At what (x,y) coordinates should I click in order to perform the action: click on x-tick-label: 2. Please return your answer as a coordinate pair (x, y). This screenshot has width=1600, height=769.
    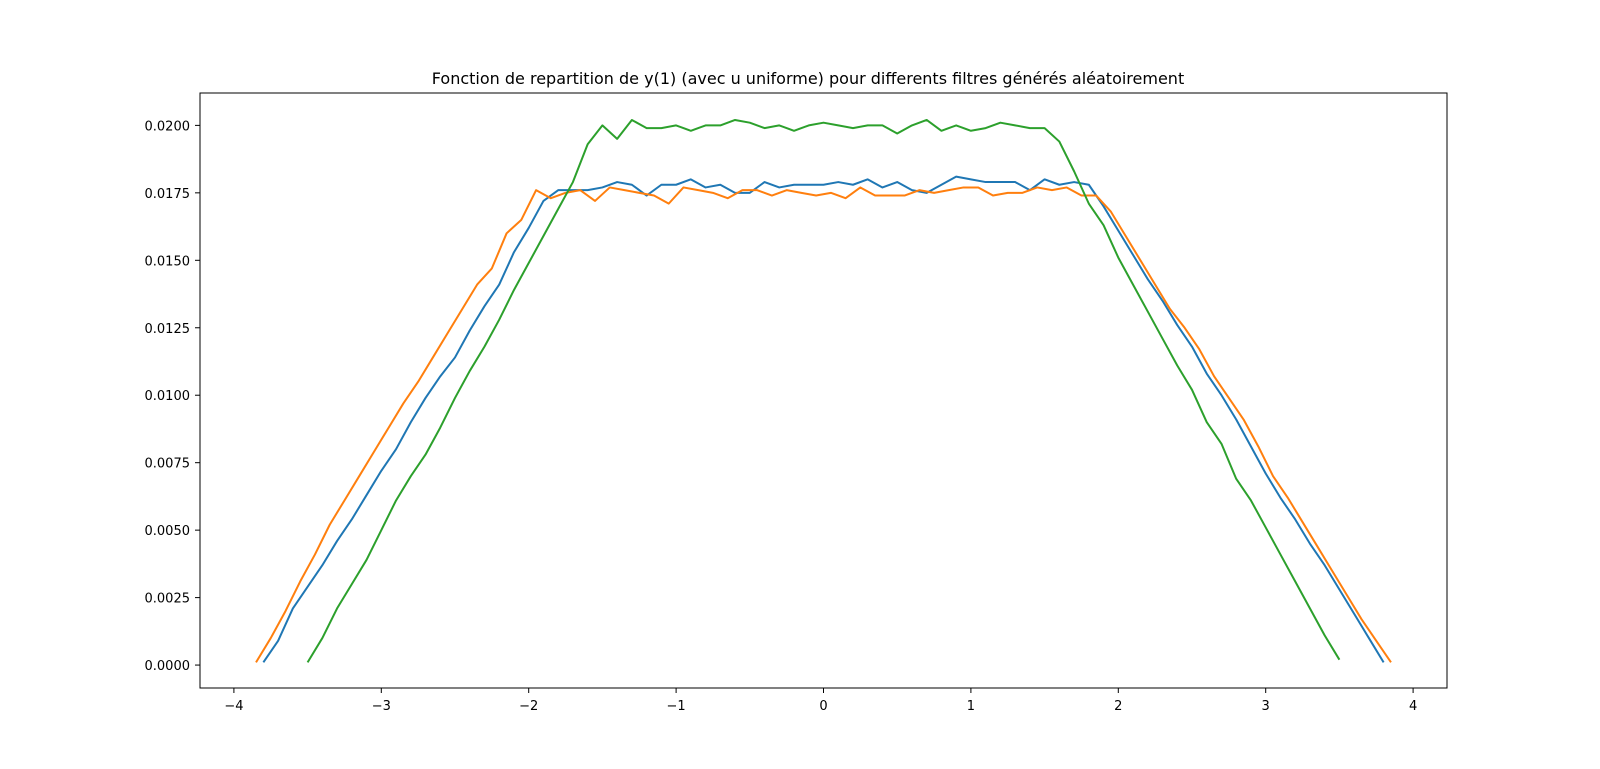
    Looking at the image, I should click on (1118, 706).